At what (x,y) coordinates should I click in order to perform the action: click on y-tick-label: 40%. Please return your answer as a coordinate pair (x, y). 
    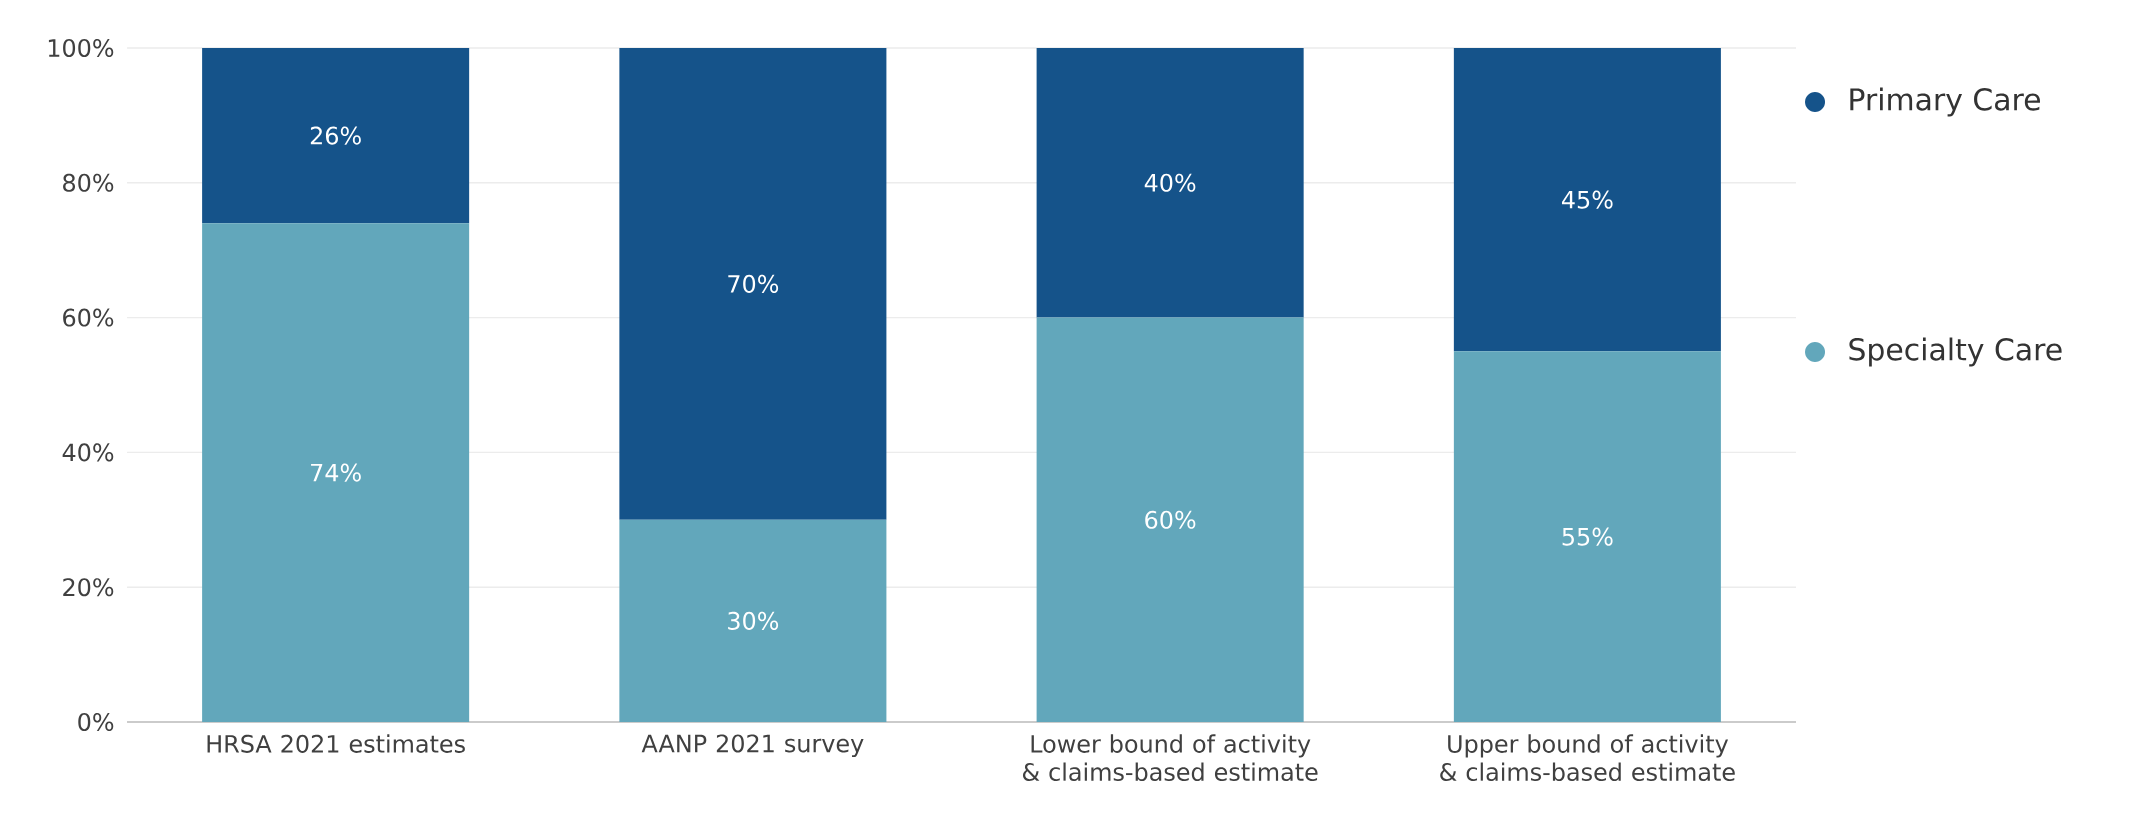
    Looking at the image, I should click on (88, 452).